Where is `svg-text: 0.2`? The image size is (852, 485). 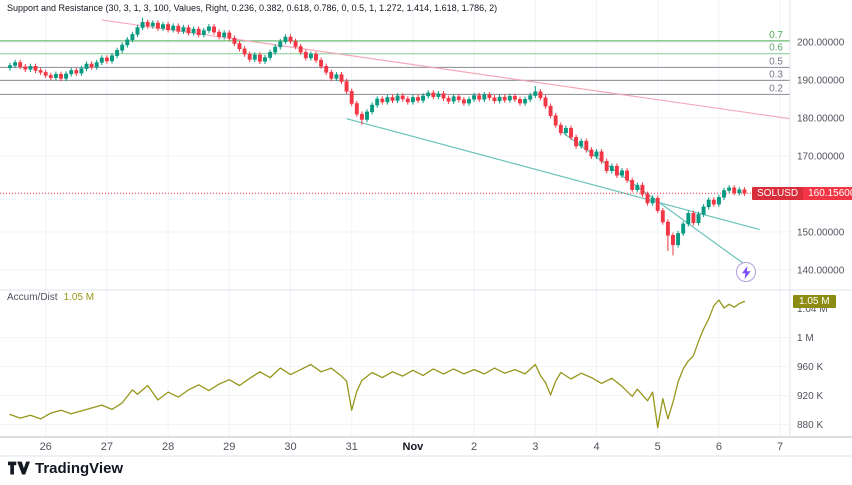 svg-text: 0.2 is located at coordinates (776, 88).